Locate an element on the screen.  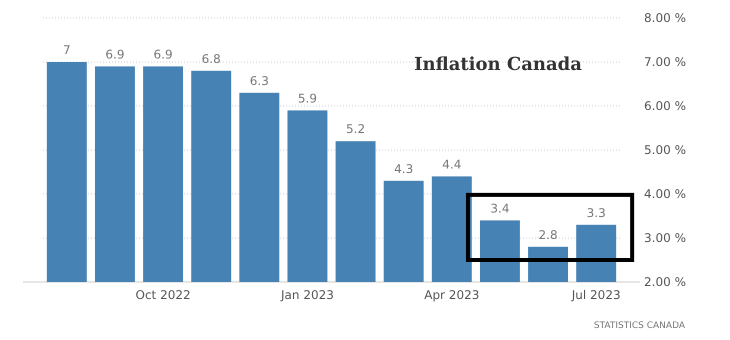
data-label: 2.8 is located at coordinates (548, 235).